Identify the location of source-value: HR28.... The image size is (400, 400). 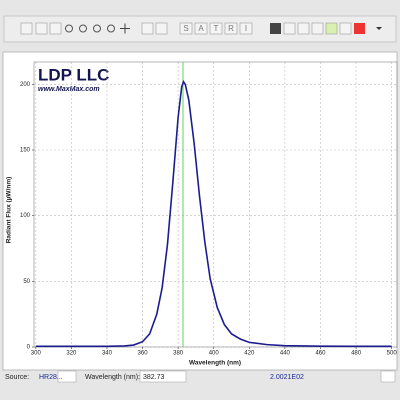
(51, 377).